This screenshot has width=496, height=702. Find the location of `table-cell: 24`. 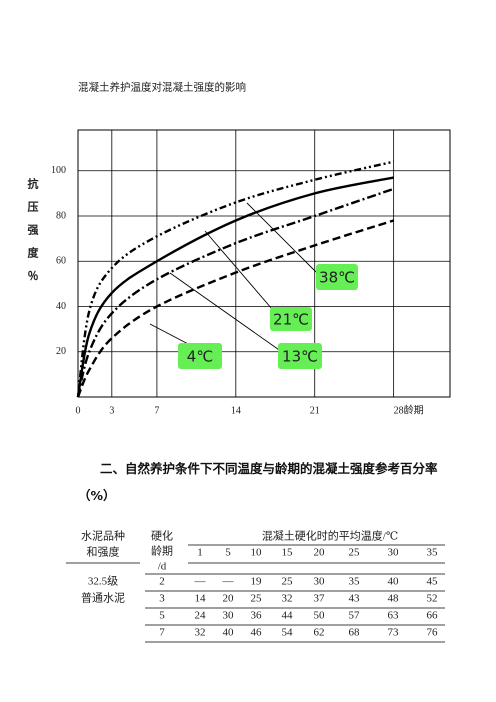

table-cell: 24 is located at coordinates (201, 616).